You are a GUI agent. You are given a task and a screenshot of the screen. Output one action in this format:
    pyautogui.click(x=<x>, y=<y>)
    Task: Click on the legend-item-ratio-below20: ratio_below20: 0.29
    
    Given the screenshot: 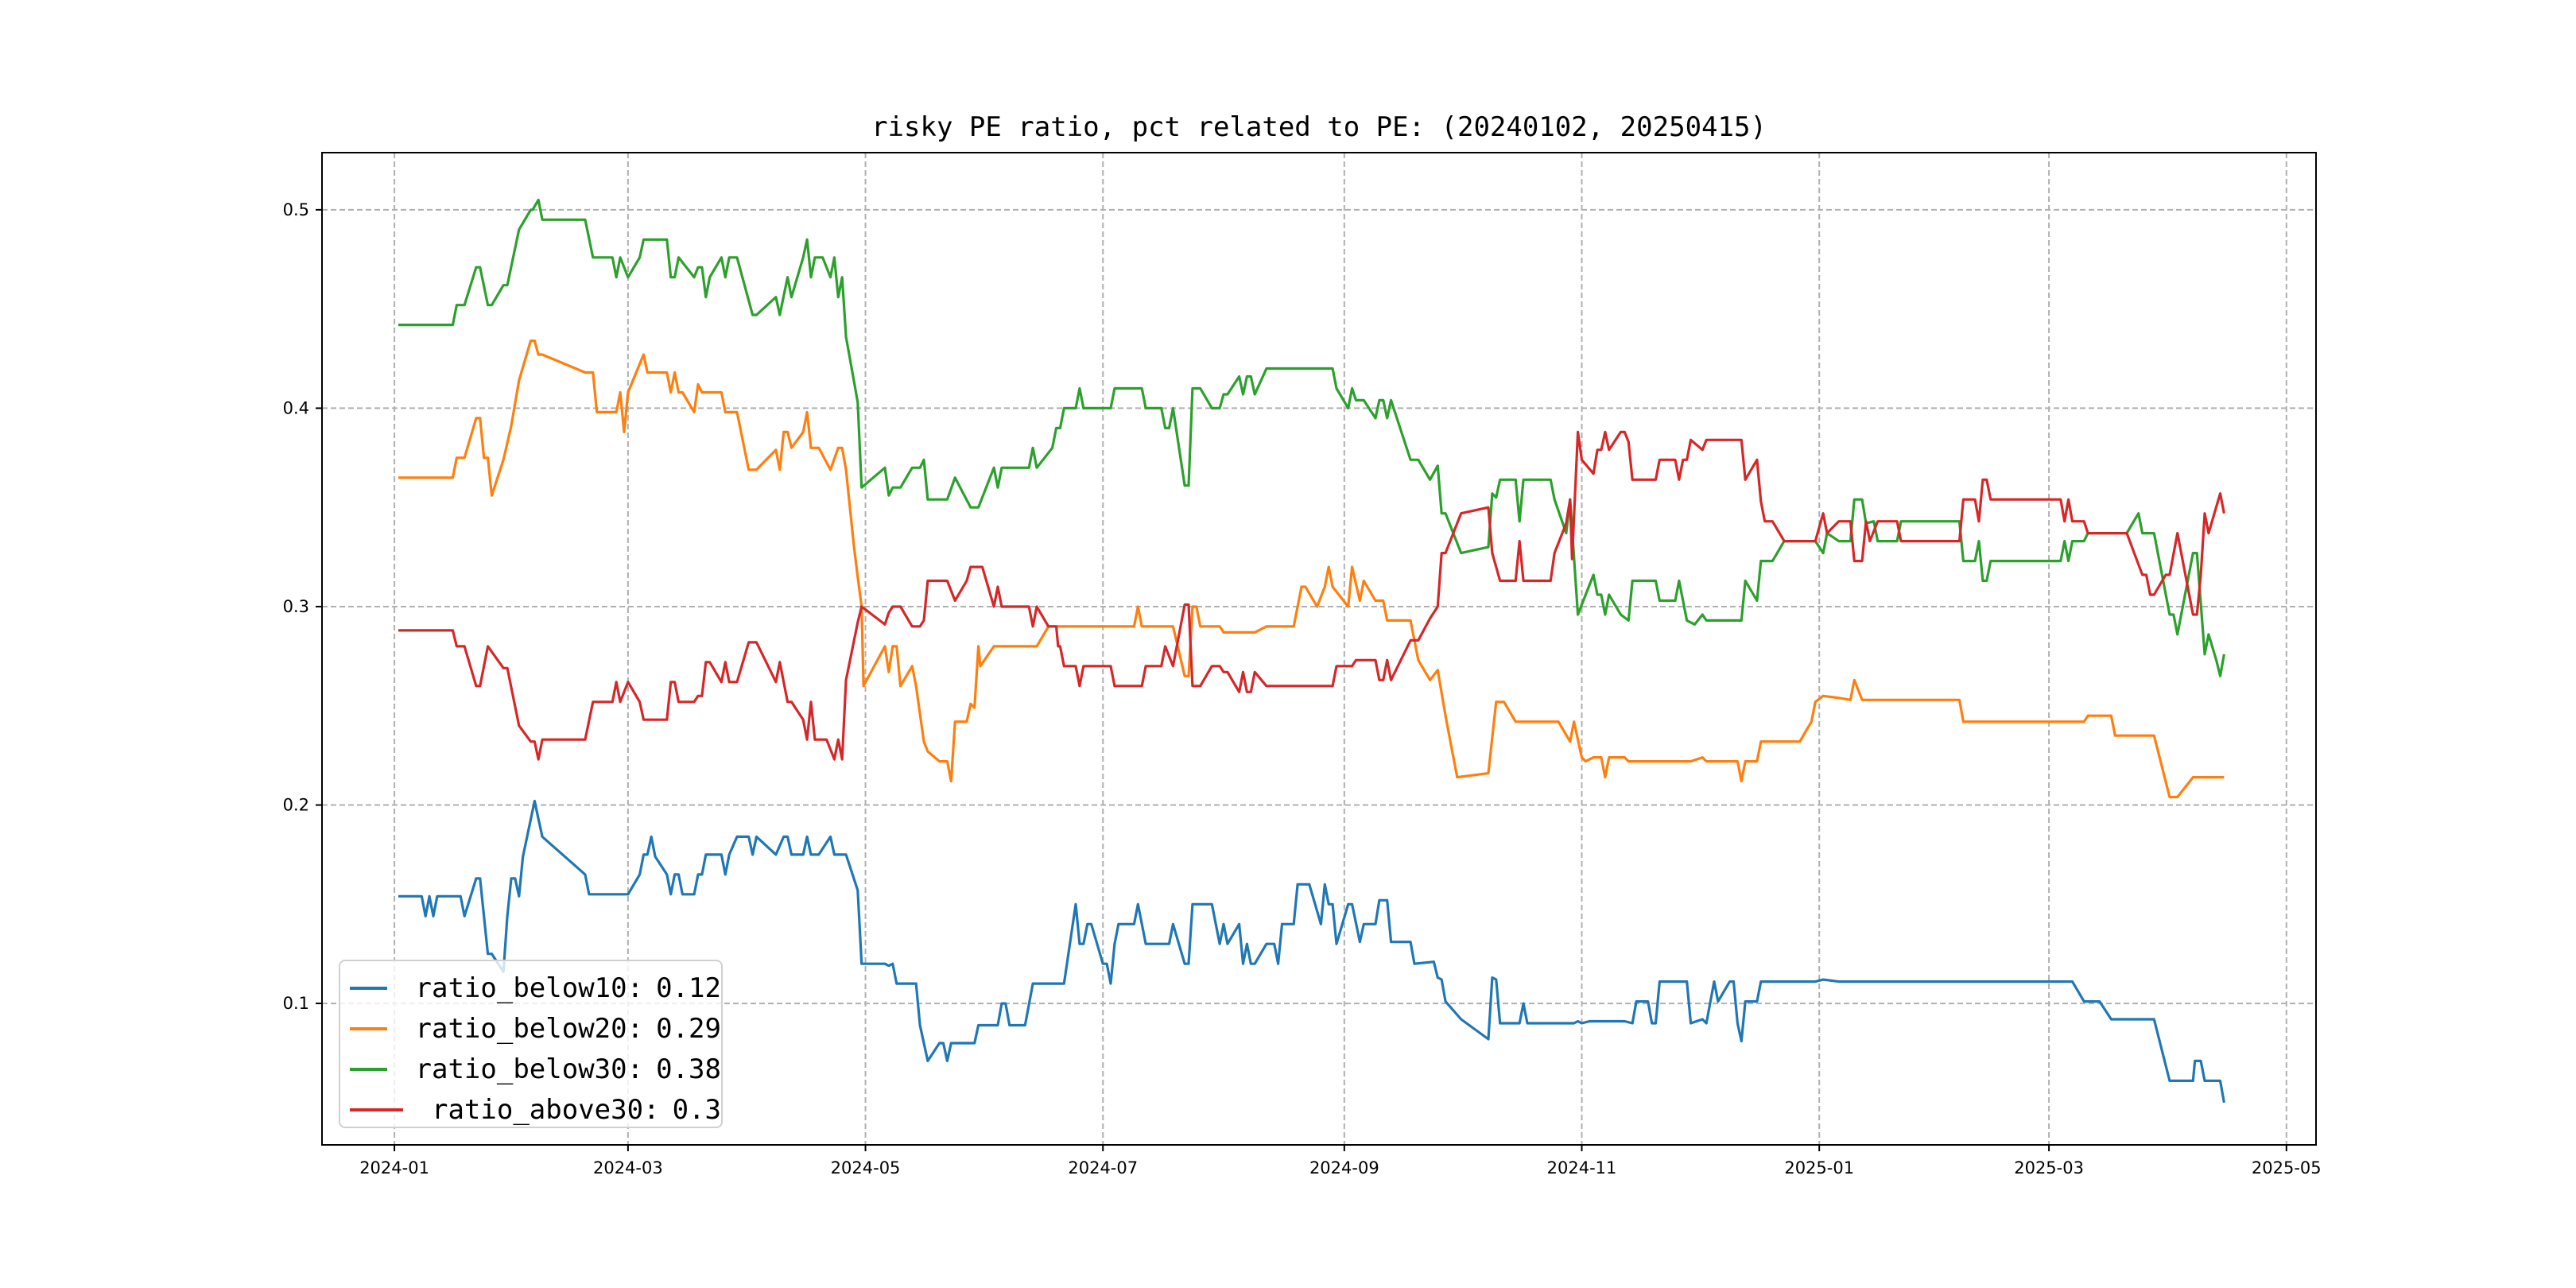 What is the action you would take?
    pyautogui.click(x=530, y=1028)
    